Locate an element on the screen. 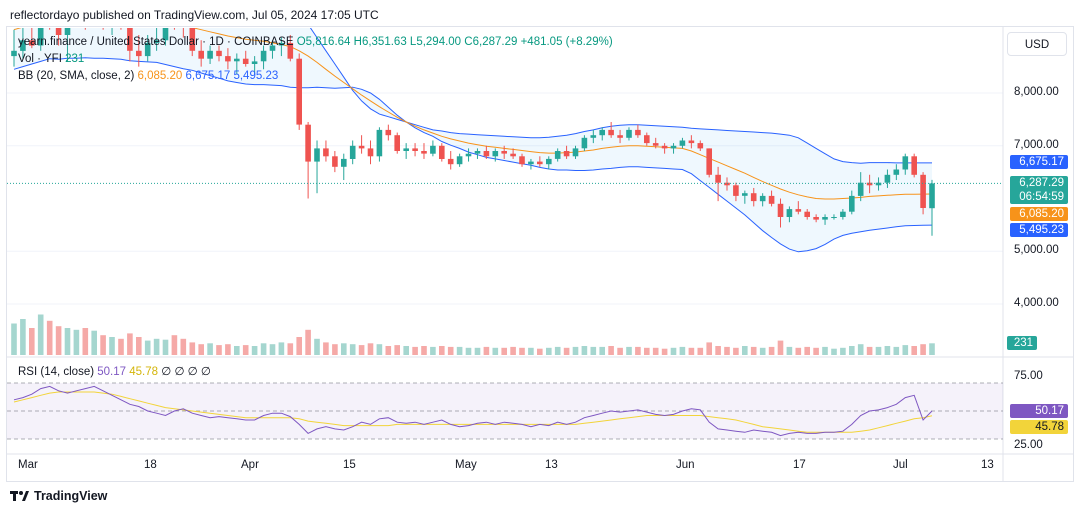 The image size is (1080, 515). legend-rsi-value: 50.17 is located at coordinates (112, 372).